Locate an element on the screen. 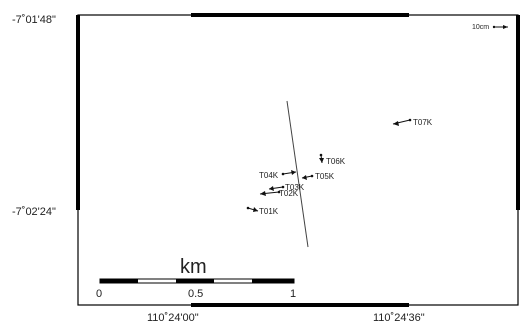 The height and width of the screenshot is (323, 521). frame-bottom-segment is located at coordinates (300, 305).